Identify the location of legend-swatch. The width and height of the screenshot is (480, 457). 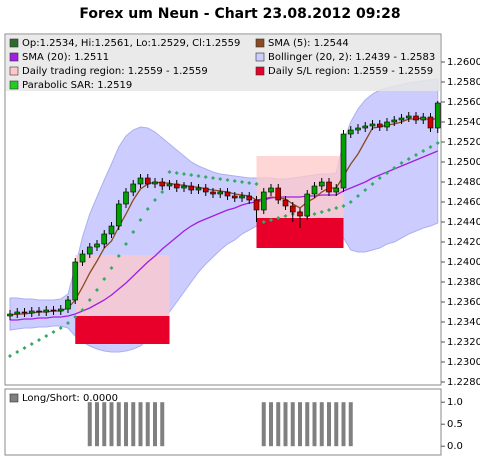
(14, 71).